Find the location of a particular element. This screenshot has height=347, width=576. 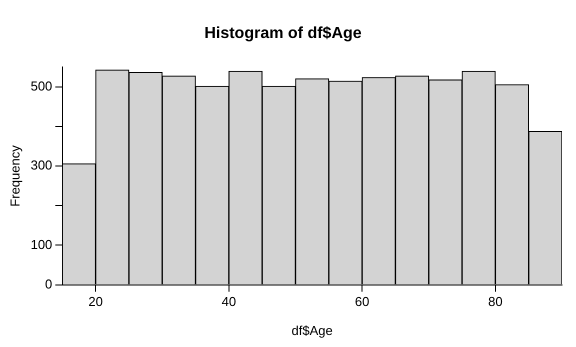

y-tick-label: 0 is located at coordinates (48, 284).